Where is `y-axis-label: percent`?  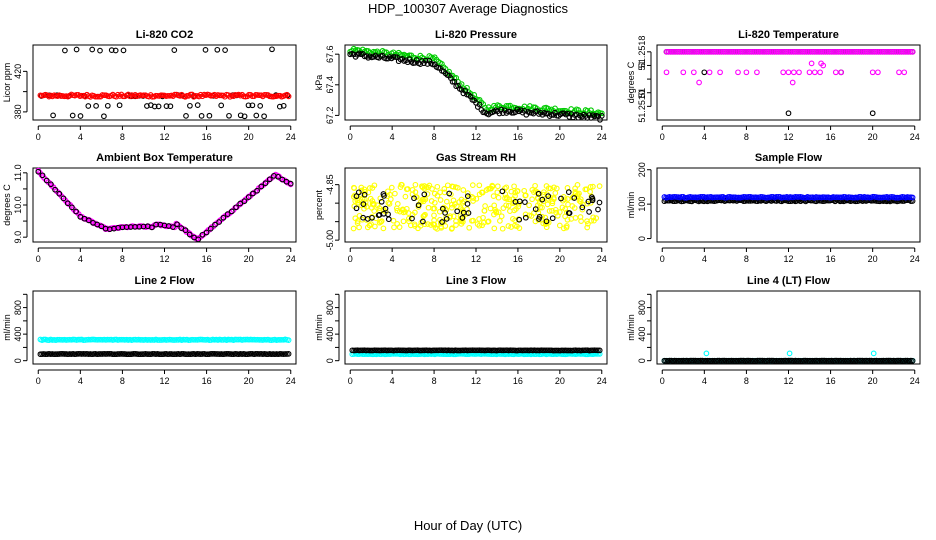
y-axis-label: percent is located at coordinates (319, 204).